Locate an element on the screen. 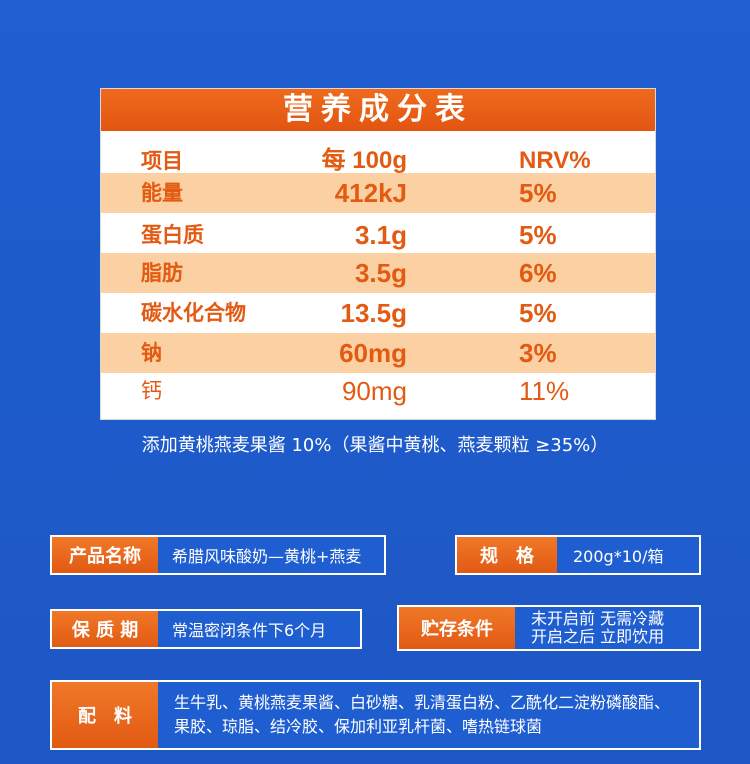 The height and width of the screenshot is (764, 750). row-value: 3.1g is located at coordinates (380, 235).